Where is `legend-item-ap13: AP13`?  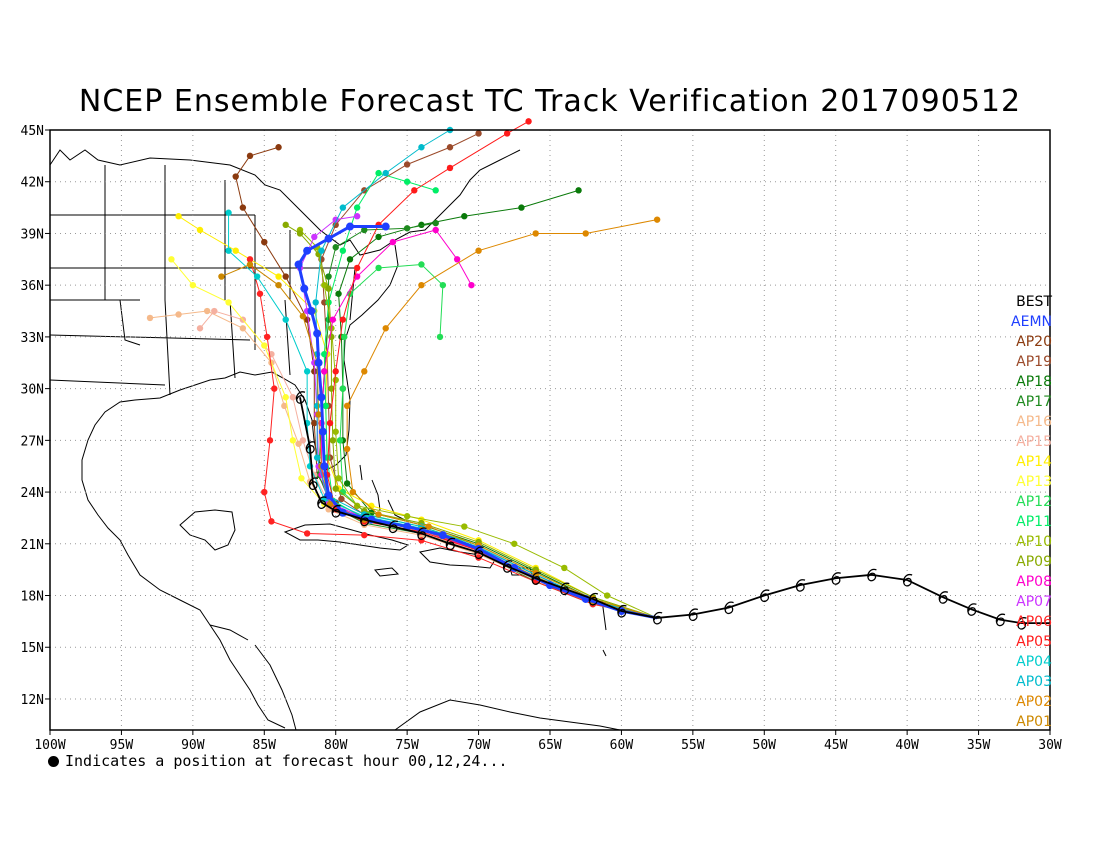 legend-item-ap13: AP13 is located at coordinates (1034, 482).